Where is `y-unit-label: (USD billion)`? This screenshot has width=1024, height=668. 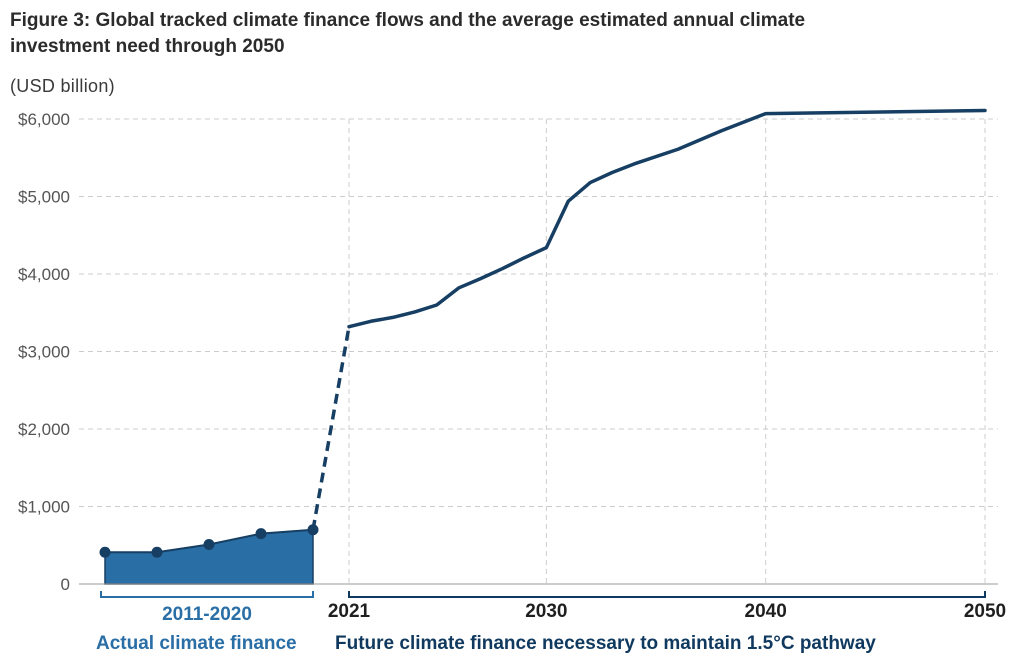
y-unit-label: (USD billion) is located at coordinates (62, 86).